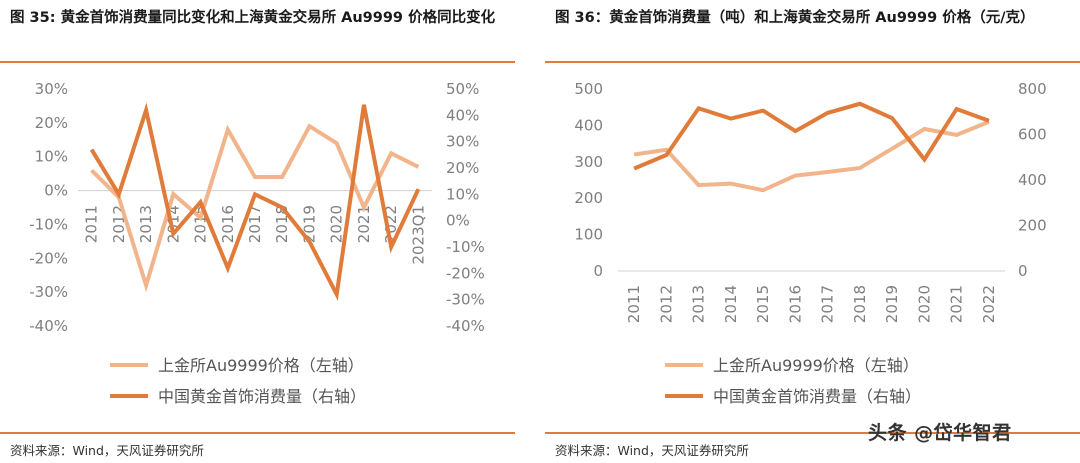 The height and width of the screenshot is (463, 1080). I want to click on x-tick-label: 2012, so click(666, 304).